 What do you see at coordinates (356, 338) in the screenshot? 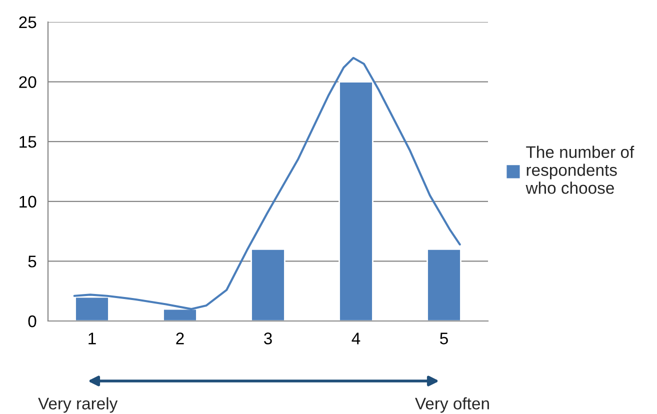
I see `x-tick-label: 4` at bounding box center [356, 338].